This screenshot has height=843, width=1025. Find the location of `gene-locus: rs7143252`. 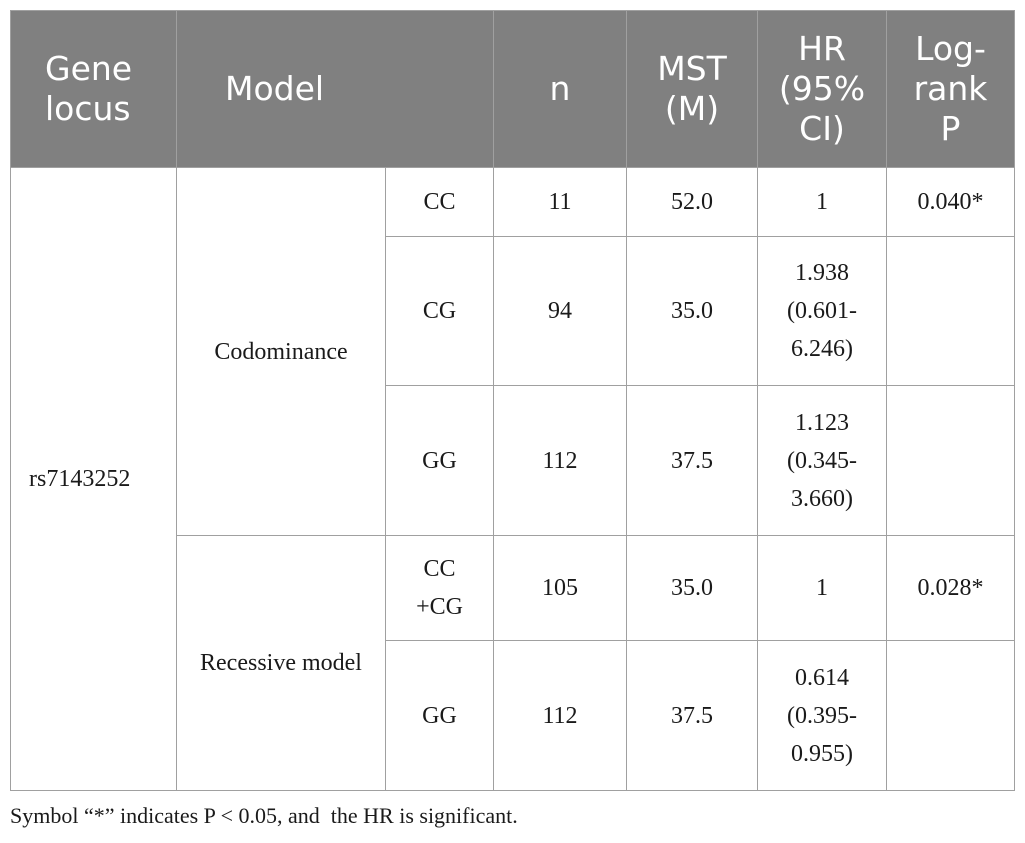

gene-locus: rs7143252 is located at coordinates (93, 479).